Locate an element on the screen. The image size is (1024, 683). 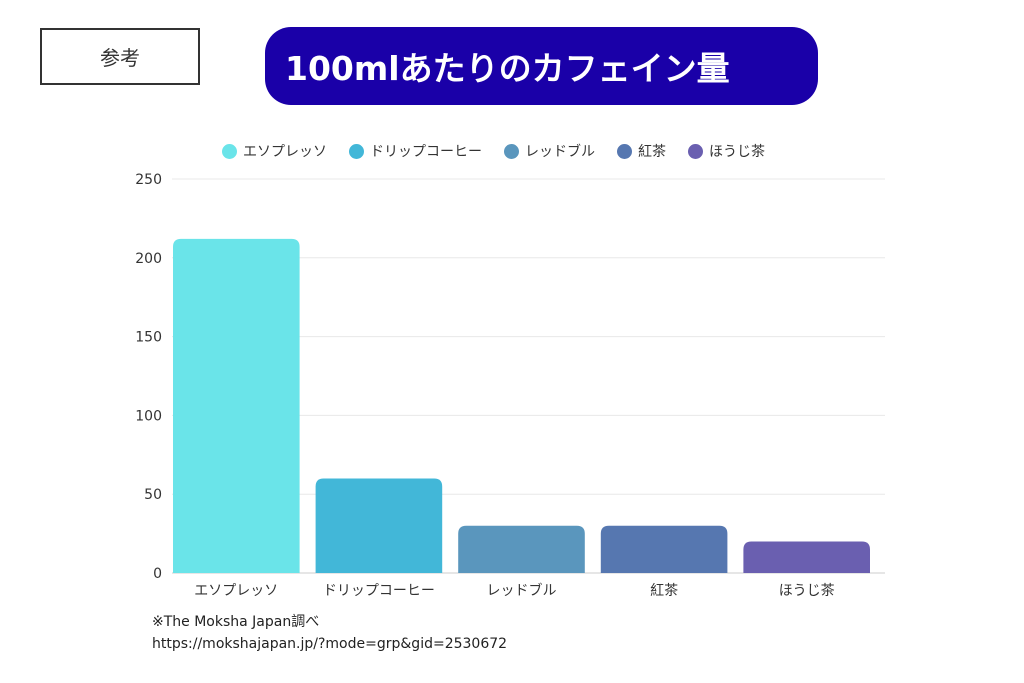
y-tick-label: 150 is located at coordinates (148, 338).